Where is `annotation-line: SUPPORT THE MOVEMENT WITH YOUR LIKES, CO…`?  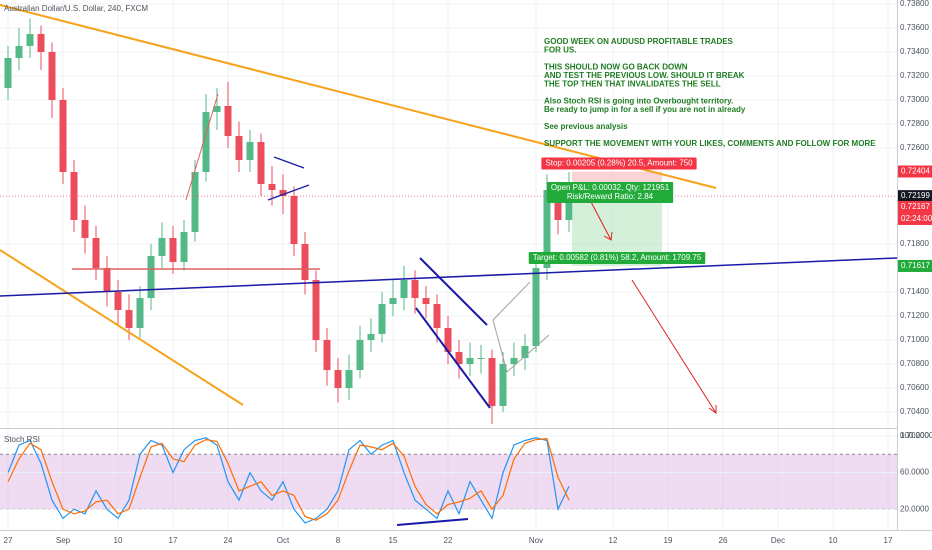 annotation-line: SUPPORT THE MOVEMENT WITH YOUR LIKES, CO… is located at coordinates (710, 143).